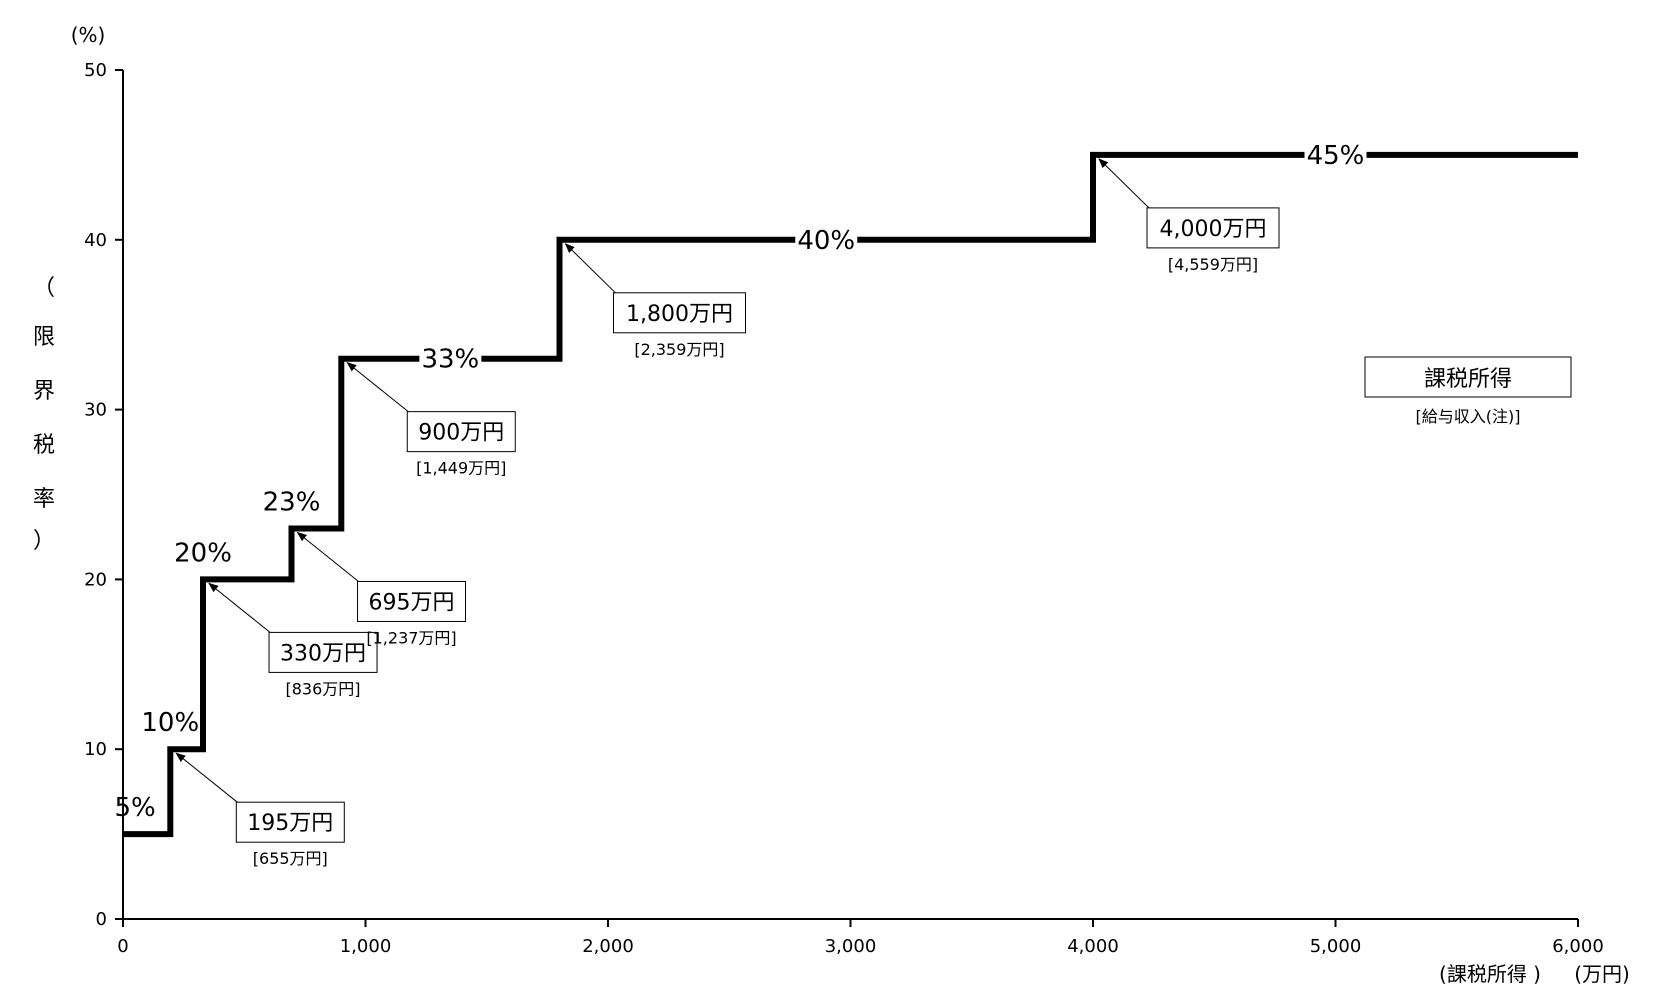 The width and height of the screenshot is (1655, 996). What do you see at coordinates (851, 946) in the screenshot?
I see `x-tick-label: 3,000` at bounding box center [851, 946].